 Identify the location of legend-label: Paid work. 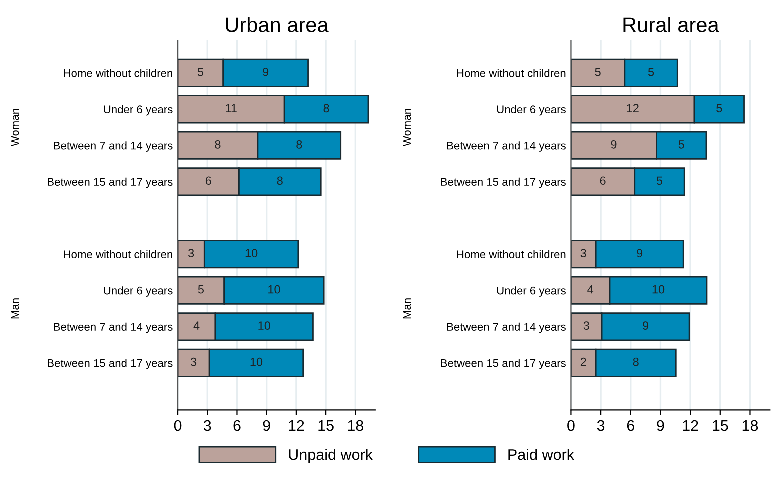
(541, 454).